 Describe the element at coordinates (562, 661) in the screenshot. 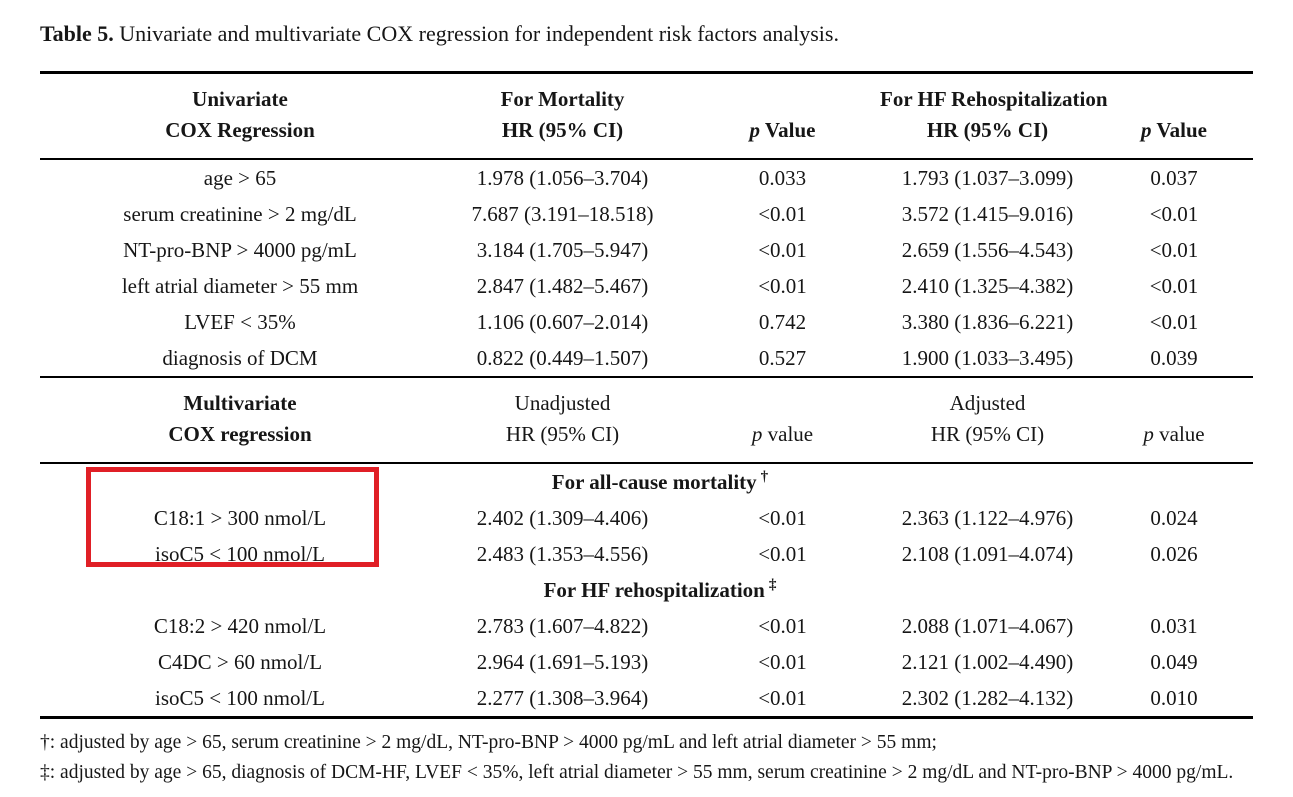

I see `unadjusted-hr-value: 2.964 (1.691–5.193)` at that location.